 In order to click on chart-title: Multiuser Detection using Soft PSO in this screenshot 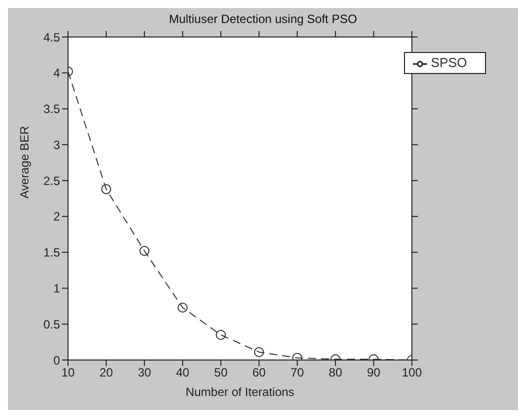, I will do `click(263, 19)`.